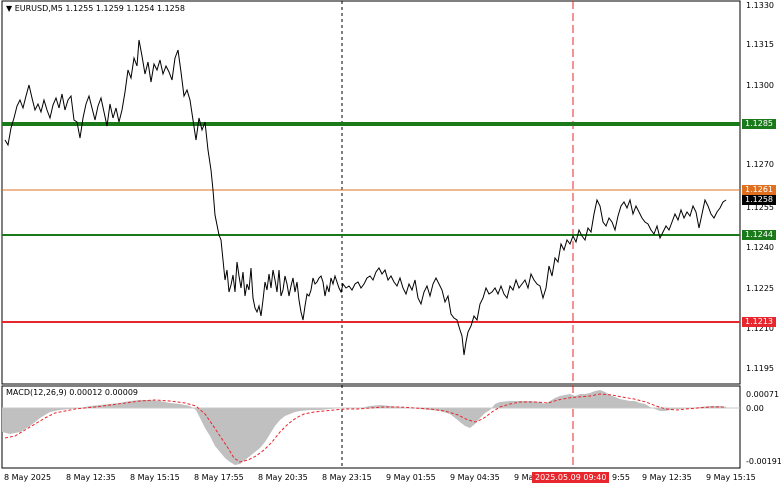 The width and height of the screenshot is (781, 489). Describe the element at coordinates (219, 477) in the screenshot. I see `time-tick: 8 May 17:55` at that location.